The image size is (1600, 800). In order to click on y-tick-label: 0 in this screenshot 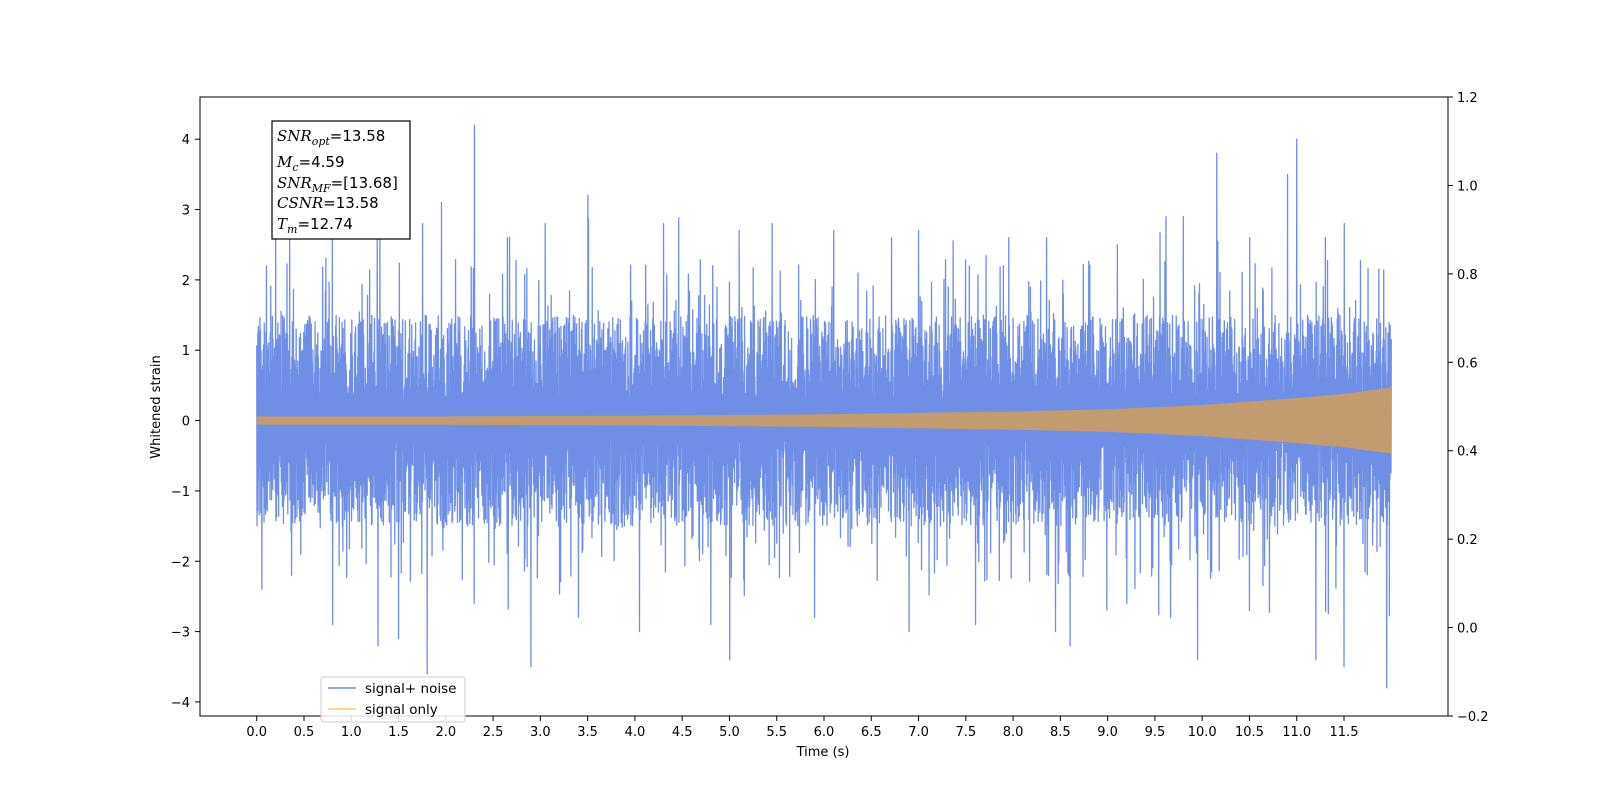, I will do `click(186, 422)`.